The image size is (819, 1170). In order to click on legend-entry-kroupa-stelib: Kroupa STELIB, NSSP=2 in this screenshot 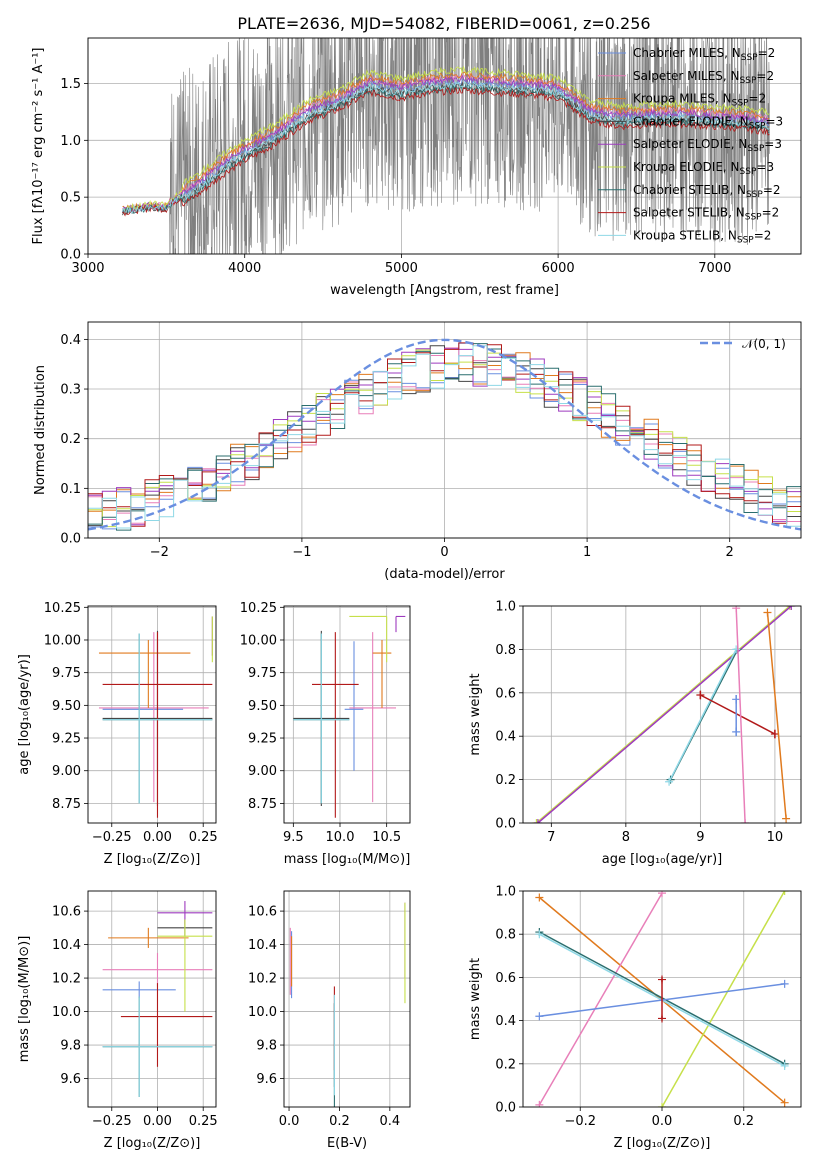, I will do `click(702, 236)`.